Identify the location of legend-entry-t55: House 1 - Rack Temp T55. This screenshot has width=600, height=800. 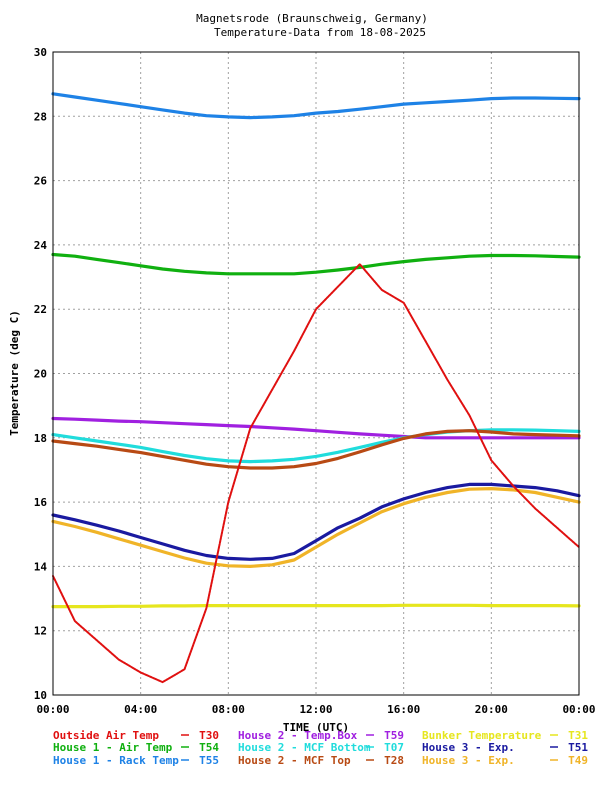
(136, 760).